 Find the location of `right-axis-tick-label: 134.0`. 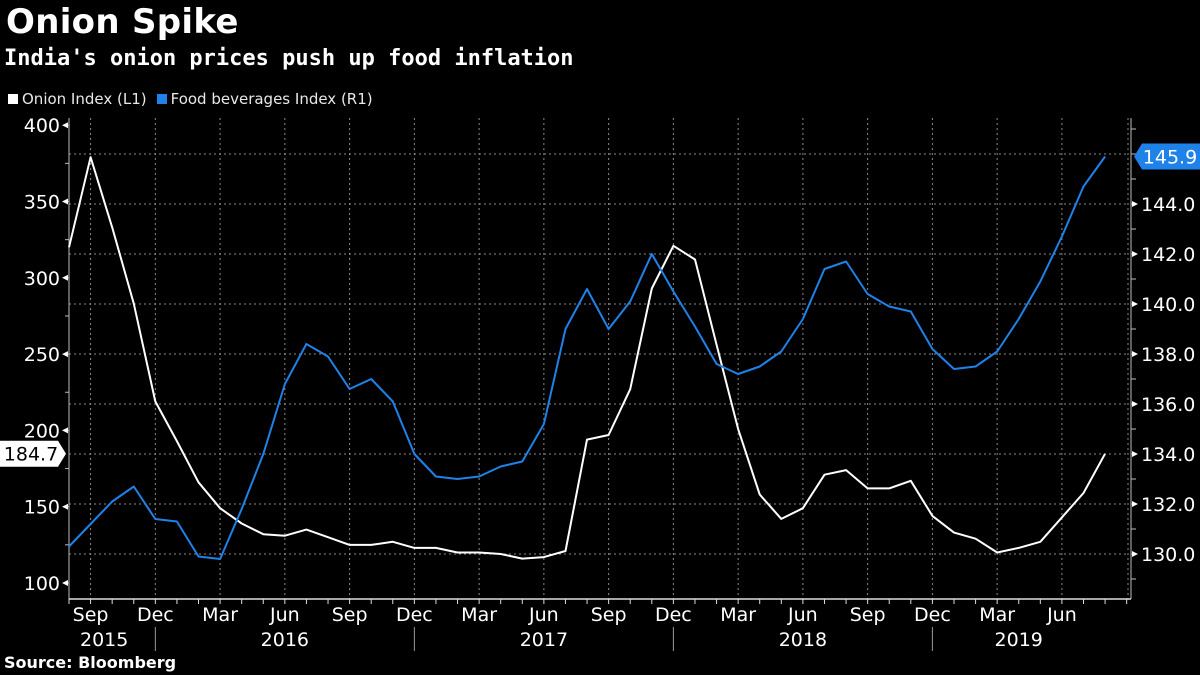

right-axis-tick-label: 134.0 is located at coordinates (1168, 455).